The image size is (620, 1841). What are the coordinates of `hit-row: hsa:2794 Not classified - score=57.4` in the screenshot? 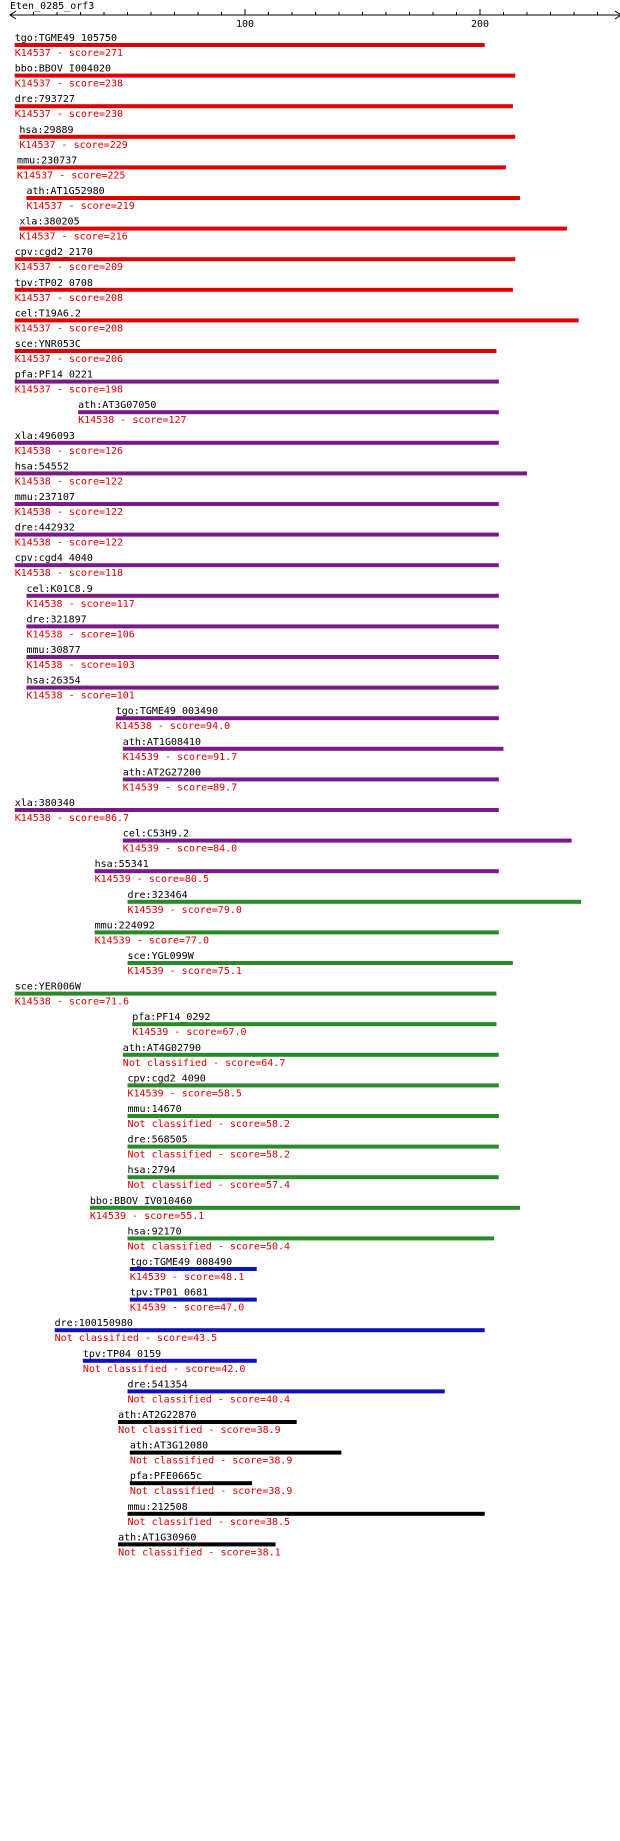 It's located at (313, 1178).